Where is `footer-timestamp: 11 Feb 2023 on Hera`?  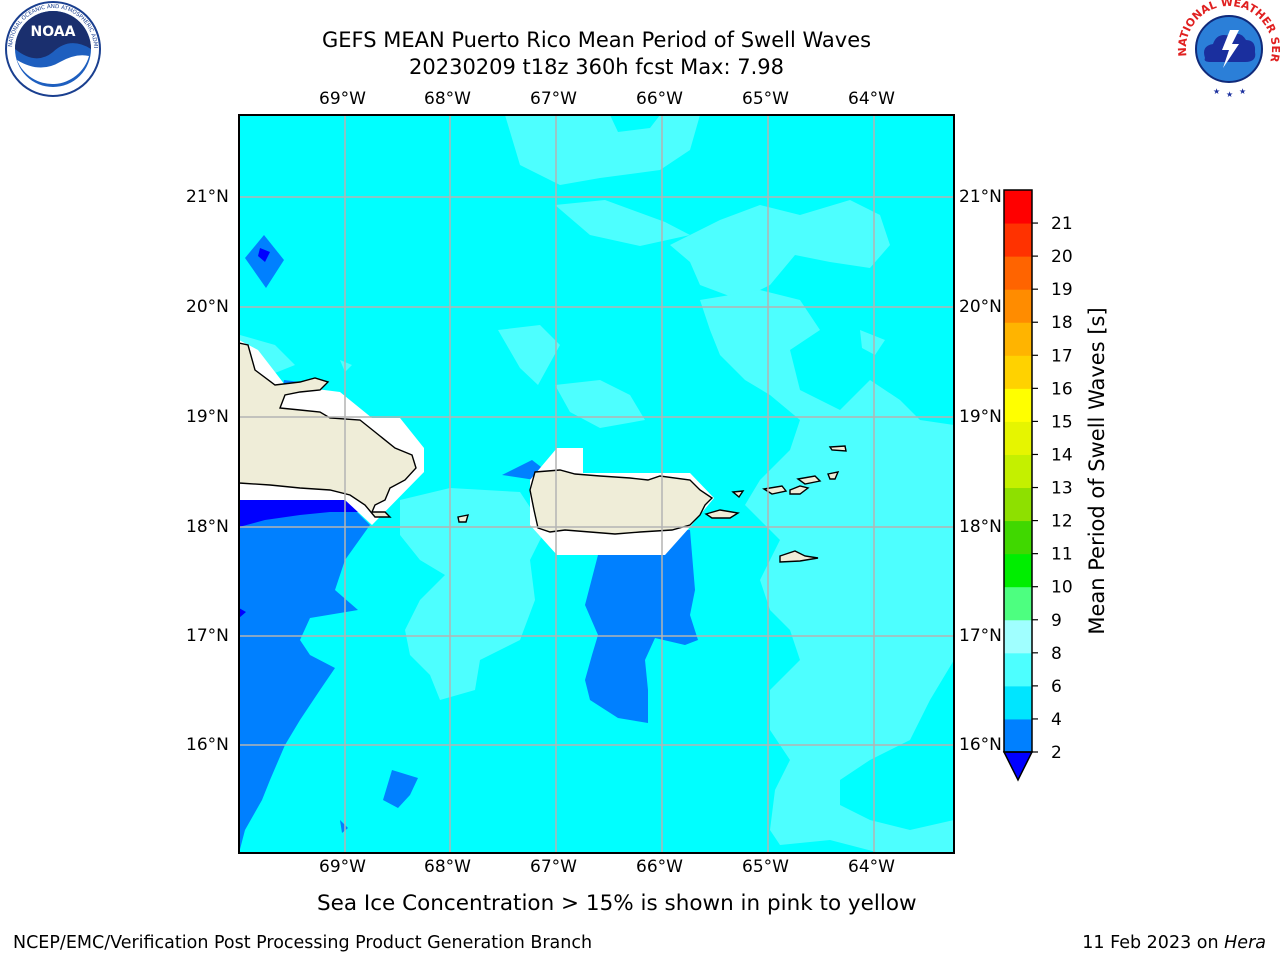 footer-timestamp: 11 Feb 2023 on Hera is located at coordinates (1174, 943).